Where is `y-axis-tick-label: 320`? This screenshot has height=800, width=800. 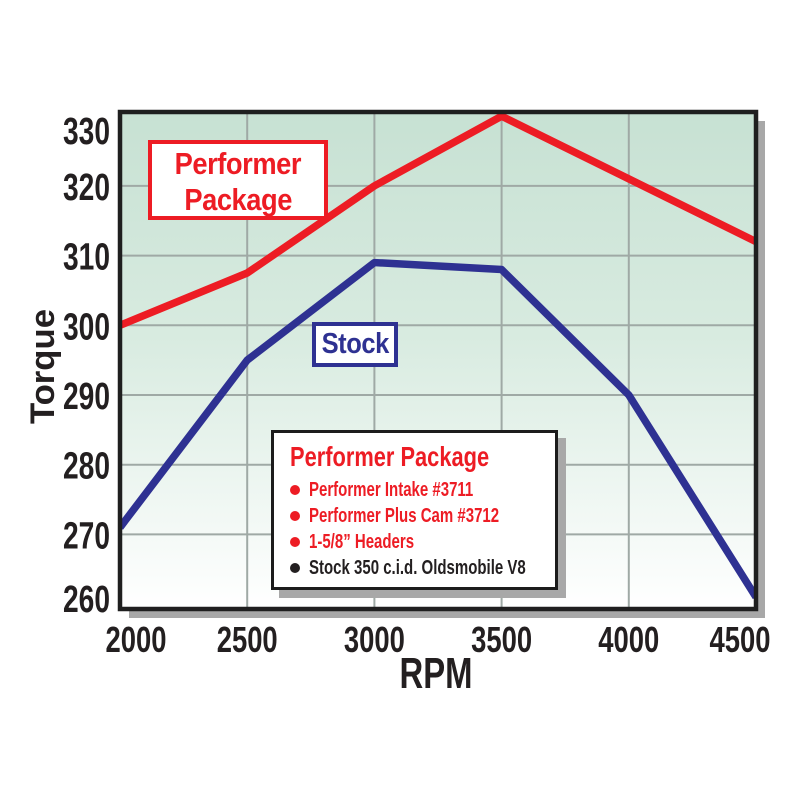
y-axis-tick-label: 320 is located at coordinates (86, 188).